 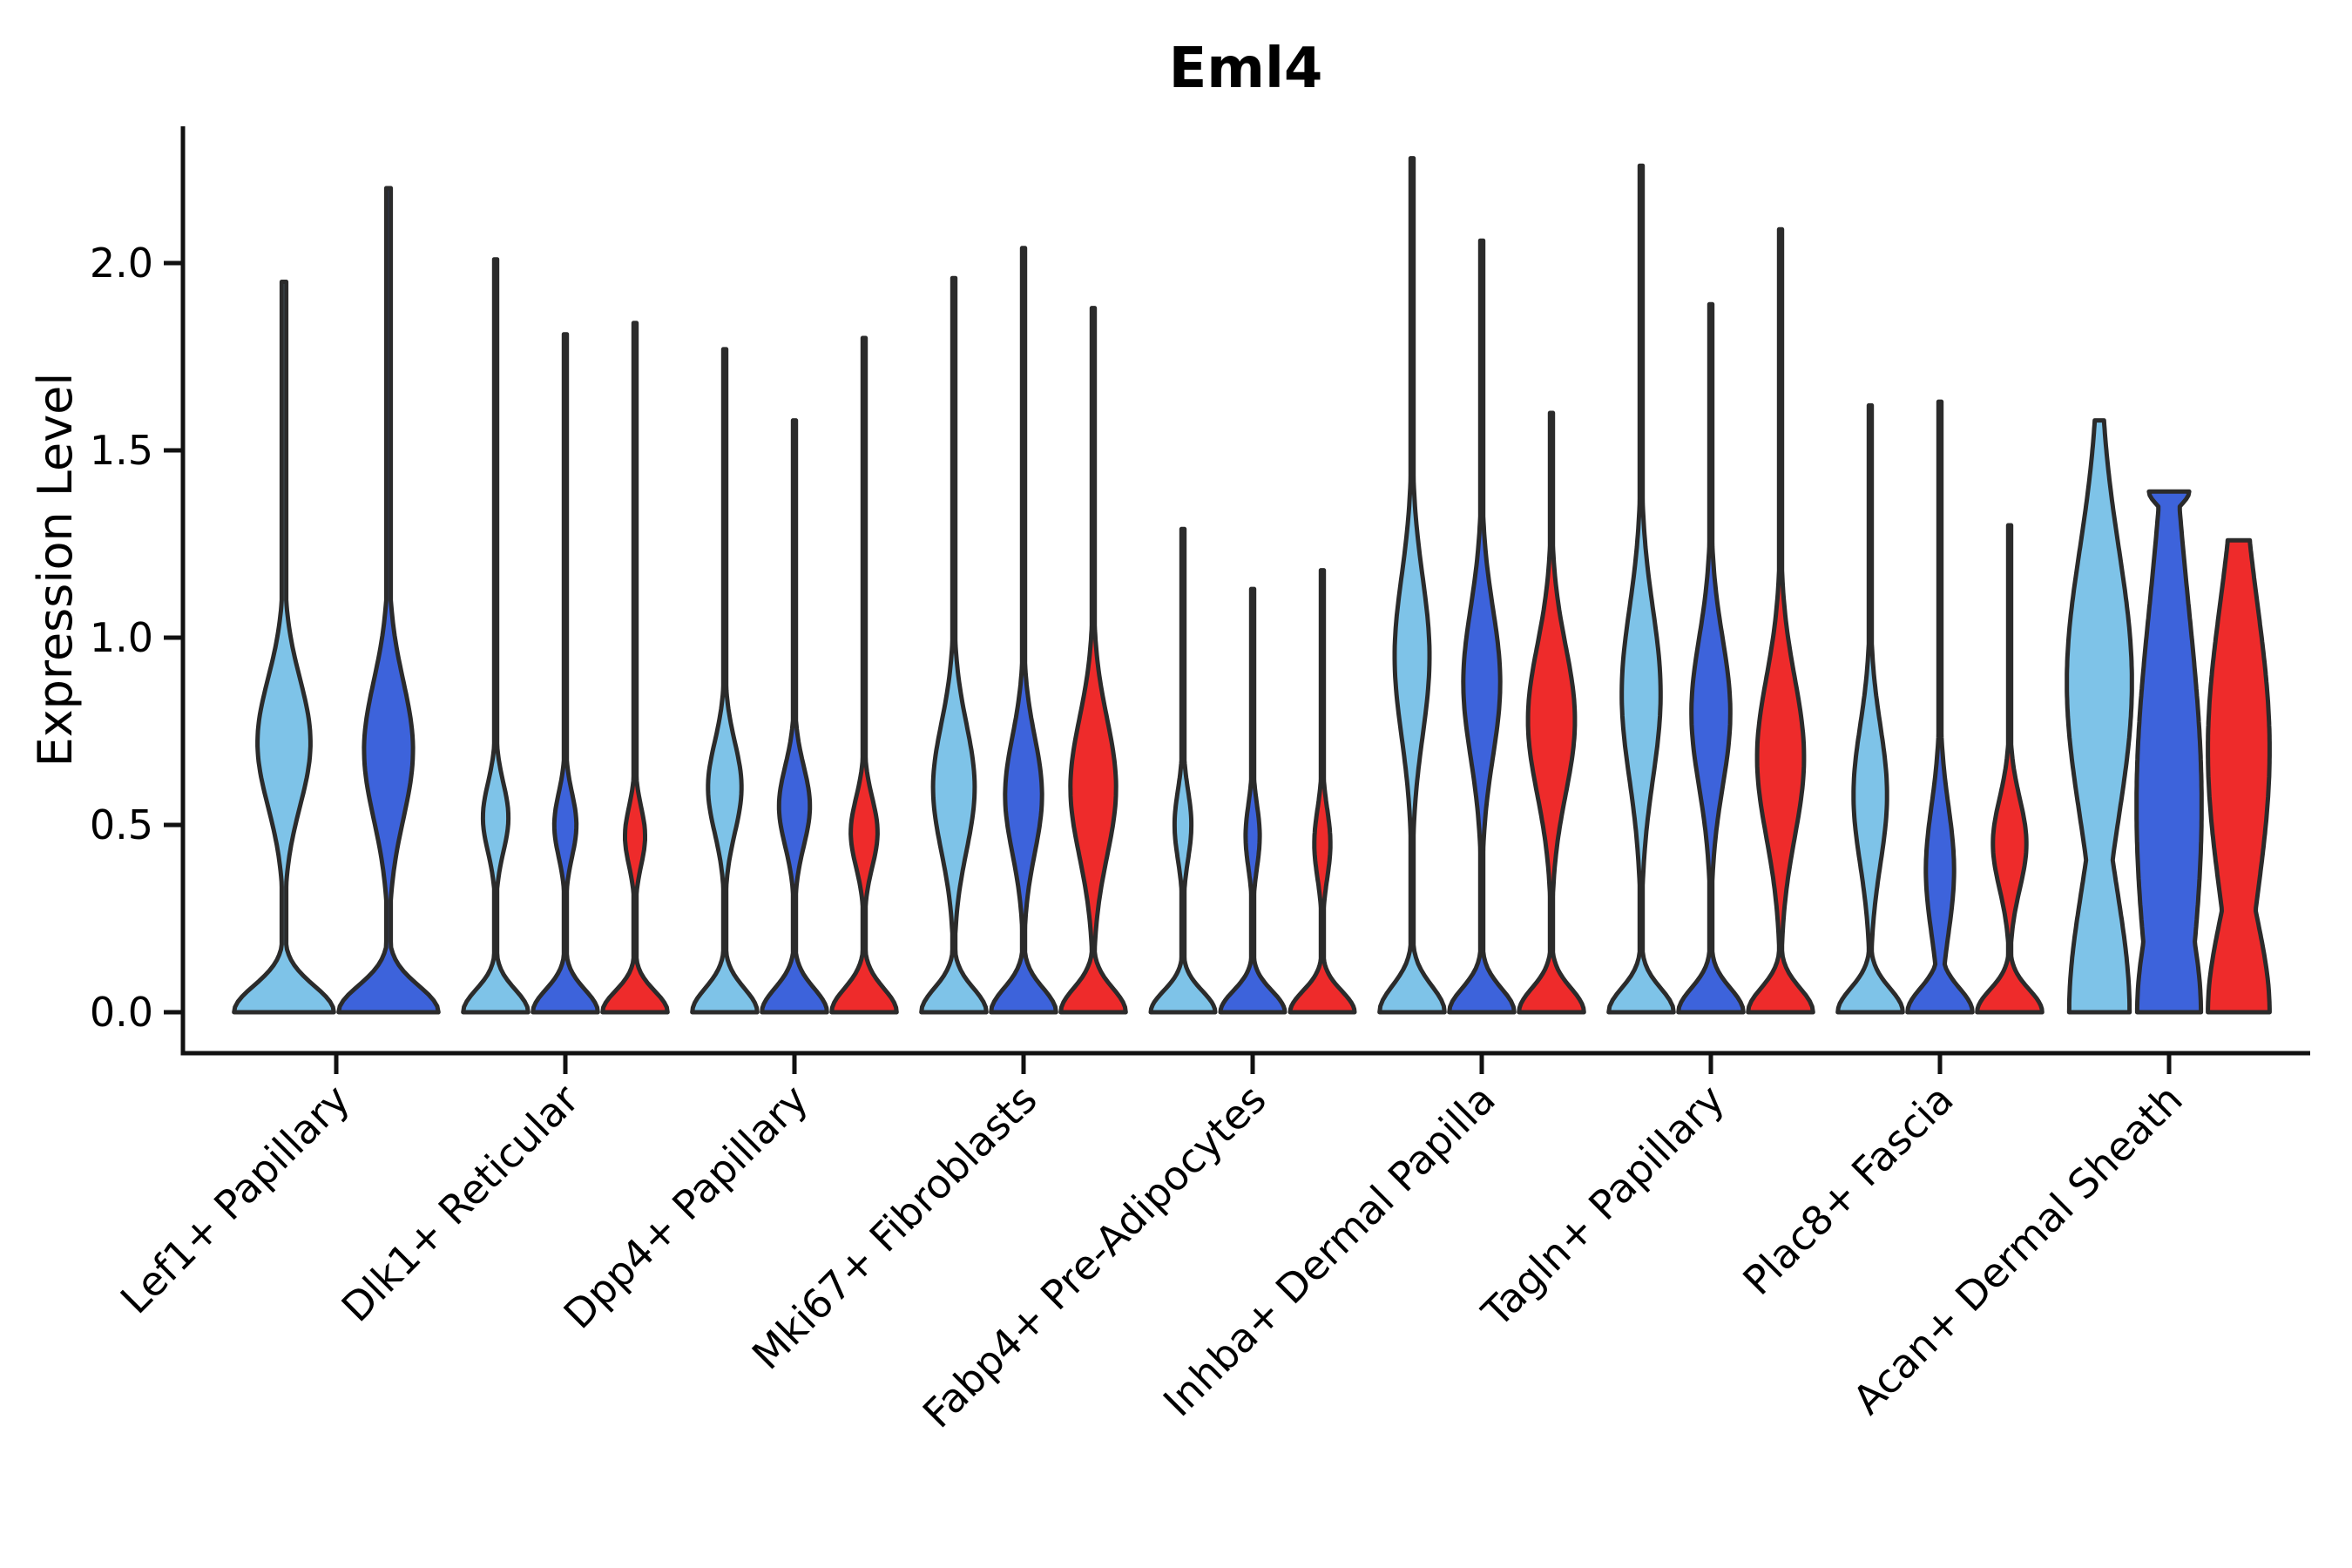 I want to click on violin-lef1-papillary-blue-dark, so click(x=388, y=600).